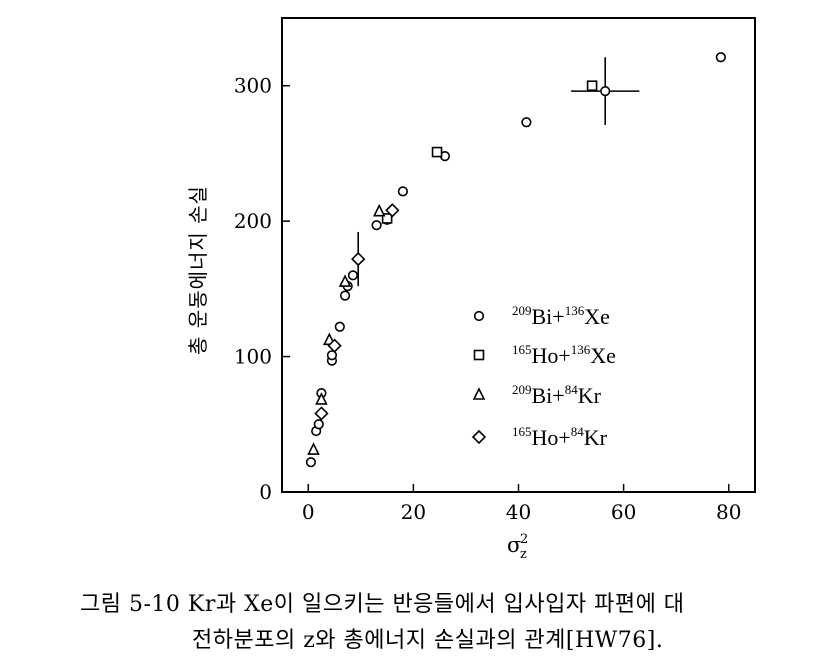 The height and width of the screenshot is (662, 835). I want to click on y-tick-label: 200, so click(253, 221).